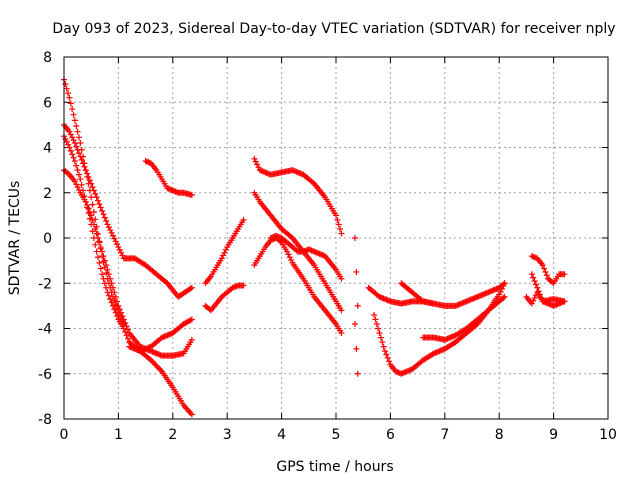 This screenshot has height=480, width=640. I want to click on x-tick-label: 3, so click(227, 435).